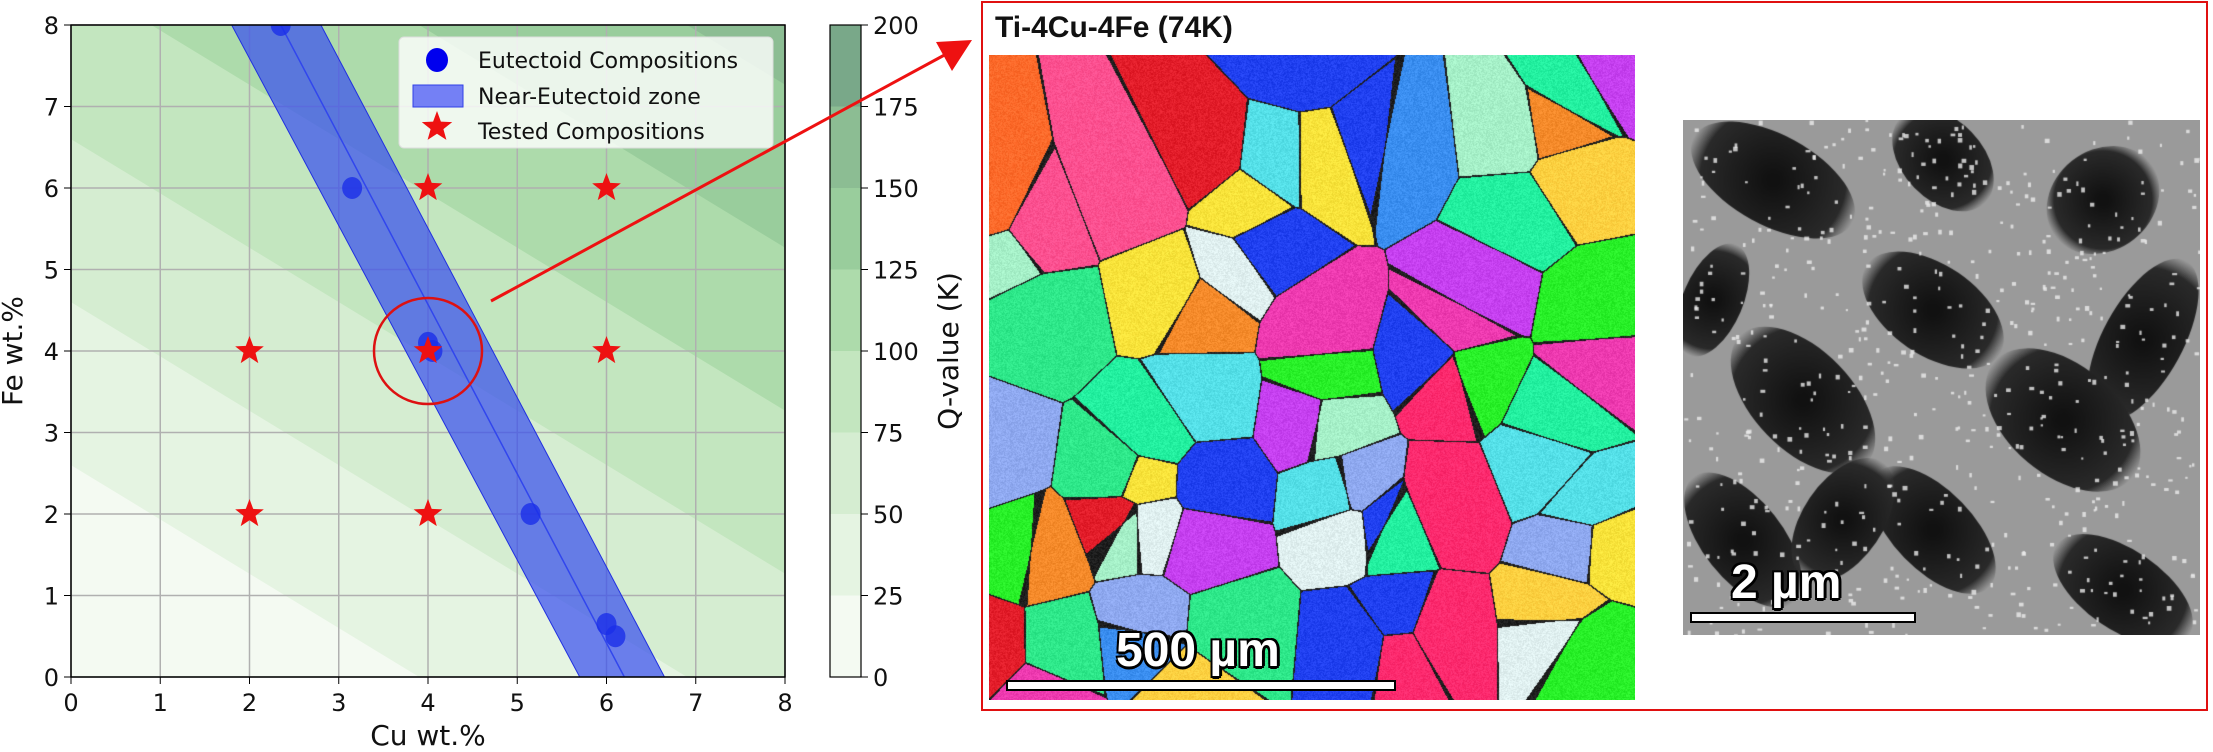 The height and width of the screenshot is (752, 2213). Describe the element at coordinates (896, 271) in the screenshot. I see `colorbar-tick-label: 125` at that location.